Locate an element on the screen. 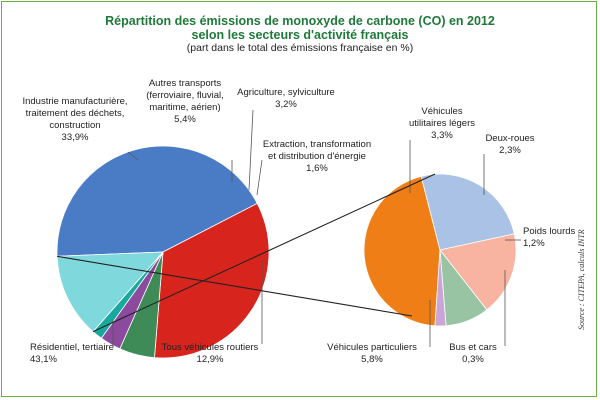 This screenshot has width=600, height=400. main-value-autres-transports: 5,4% is located at coordinates (185, 119).